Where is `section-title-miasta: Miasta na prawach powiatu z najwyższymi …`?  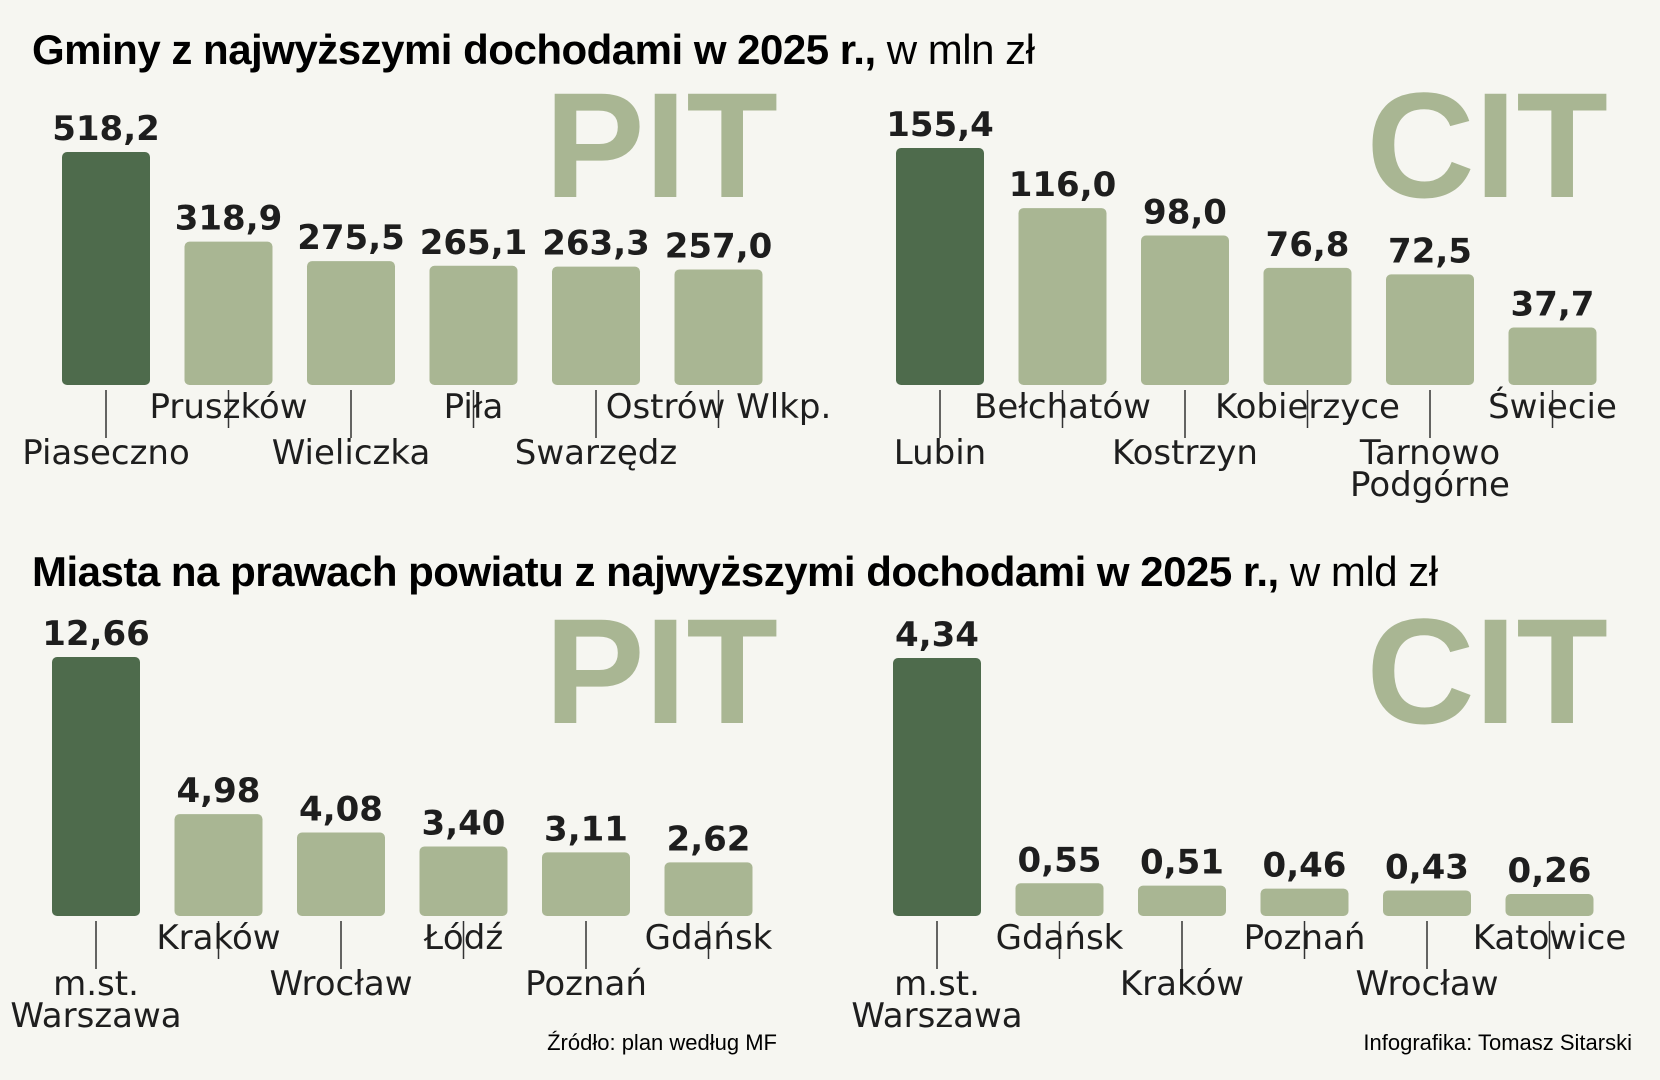 section-title-miasta: Miasta na prawach powiatu z najwyższymi … is located at coordinates (735, 571).